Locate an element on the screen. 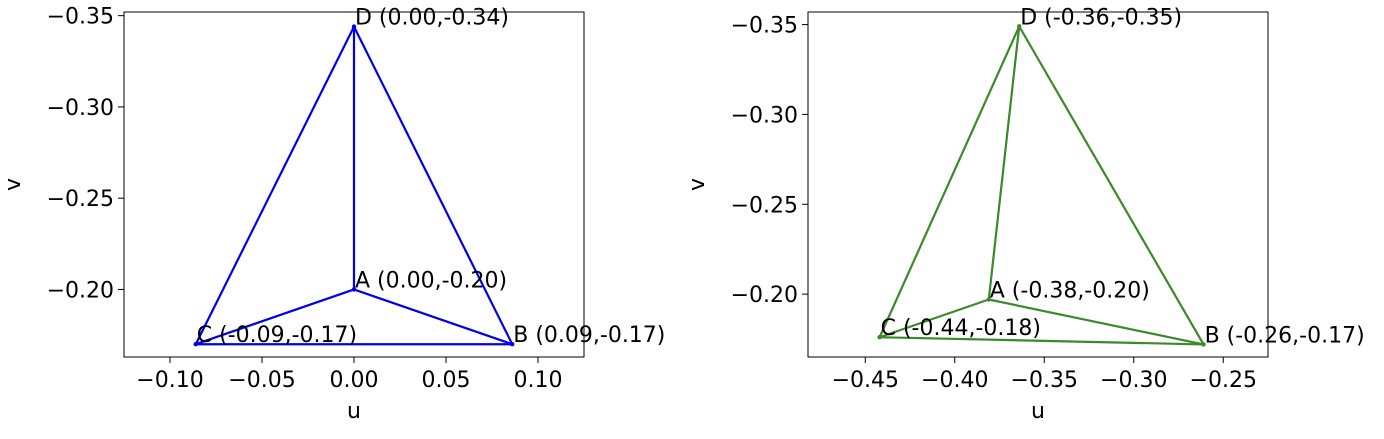  edge-AD is located at coordinates (1004, 163).